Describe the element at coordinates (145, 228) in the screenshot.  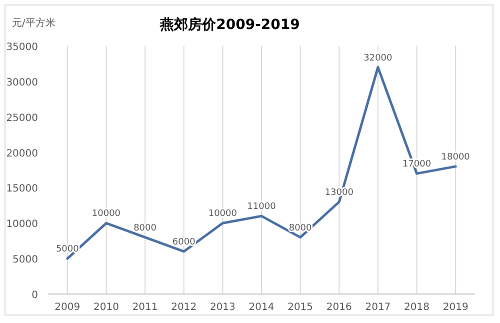
I see `data-label: 8000` at that location.